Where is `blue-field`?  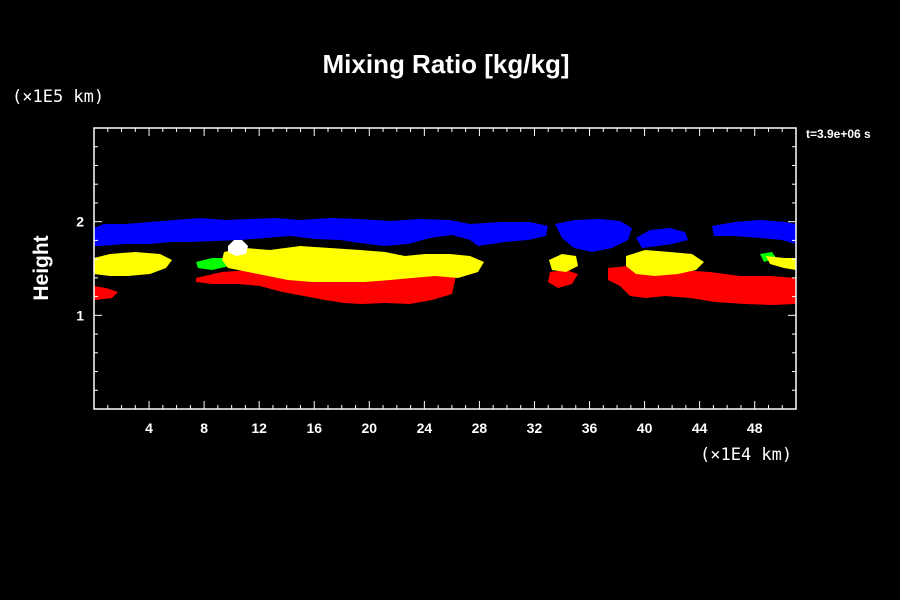
blue-field is located at coordinates (445, 235).